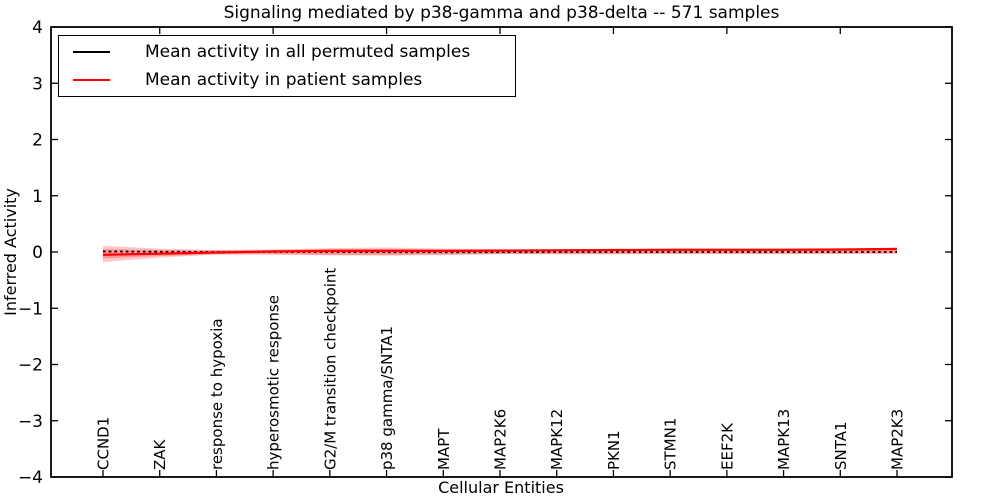 The height and width of the screenshot is (500, 1000). I want to click on legend-label: Mean activity in patient samples, so click(284, 79).